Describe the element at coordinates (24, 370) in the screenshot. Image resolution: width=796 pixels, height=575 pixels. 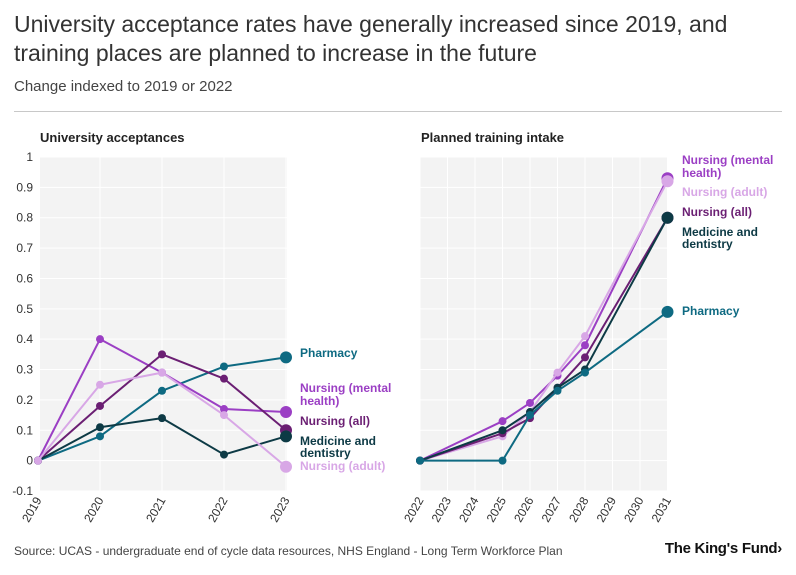
I see `y-tick-label: 0.3` at that location.